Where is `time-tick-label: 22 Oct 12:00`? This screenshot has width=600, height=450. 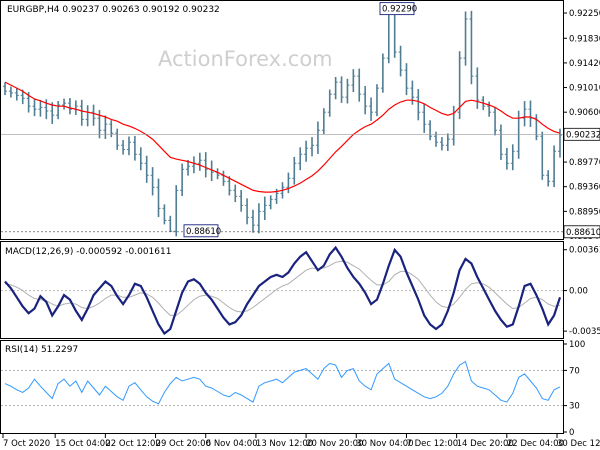
time-tick-label: 22 Oct 12:00 is located at coordinates (132, 444).